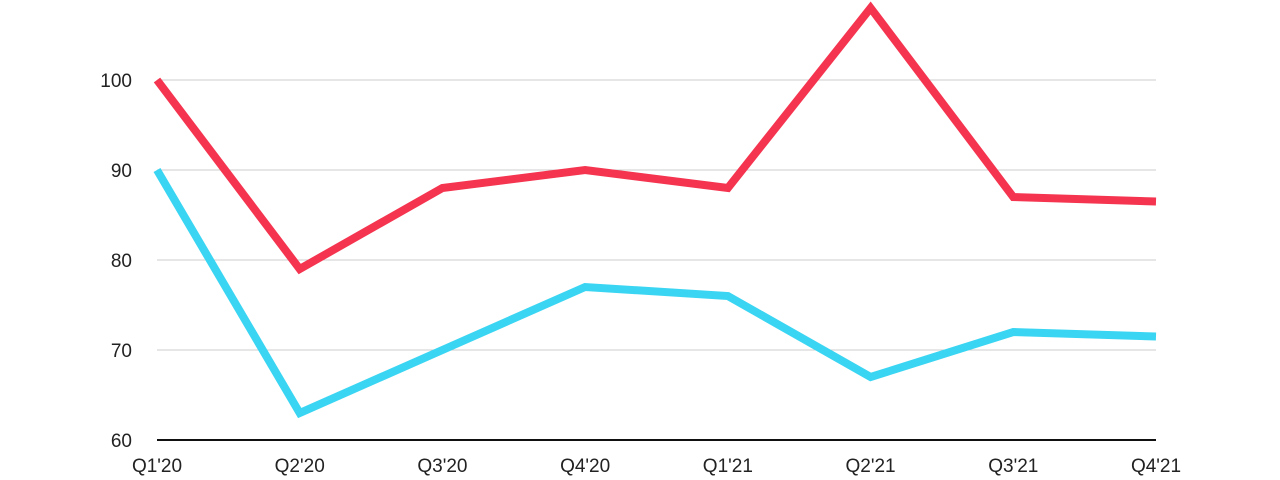 Image resolution: width=1280 pixels, height=480 pixels. Describe the element at coordinates (1013, 466) in the screenshot. I see `x-tick-label: Q3'21` at that location.